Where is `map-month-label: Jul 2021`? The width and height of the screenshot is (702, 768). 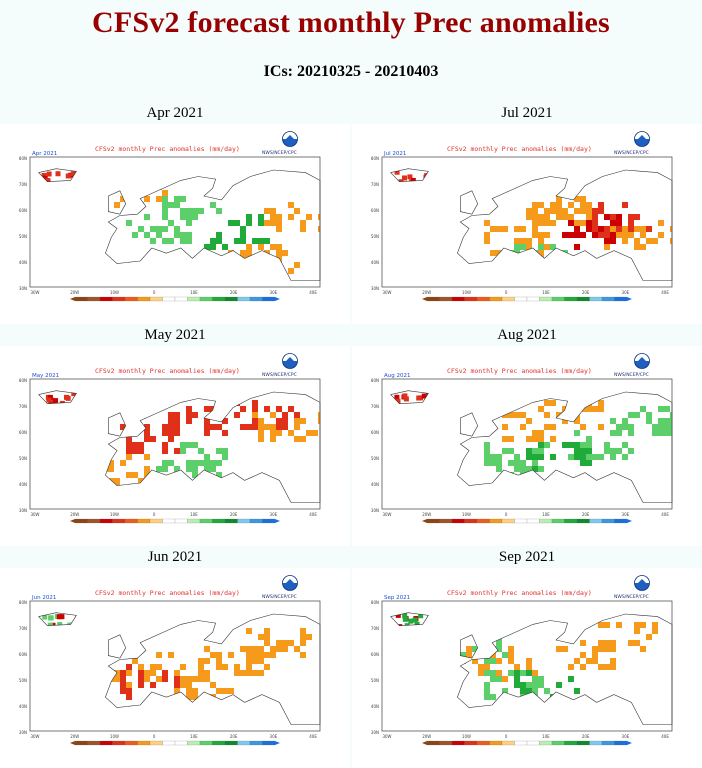 map-month-label: Jul 2021 is located at coordinates (394, 154).